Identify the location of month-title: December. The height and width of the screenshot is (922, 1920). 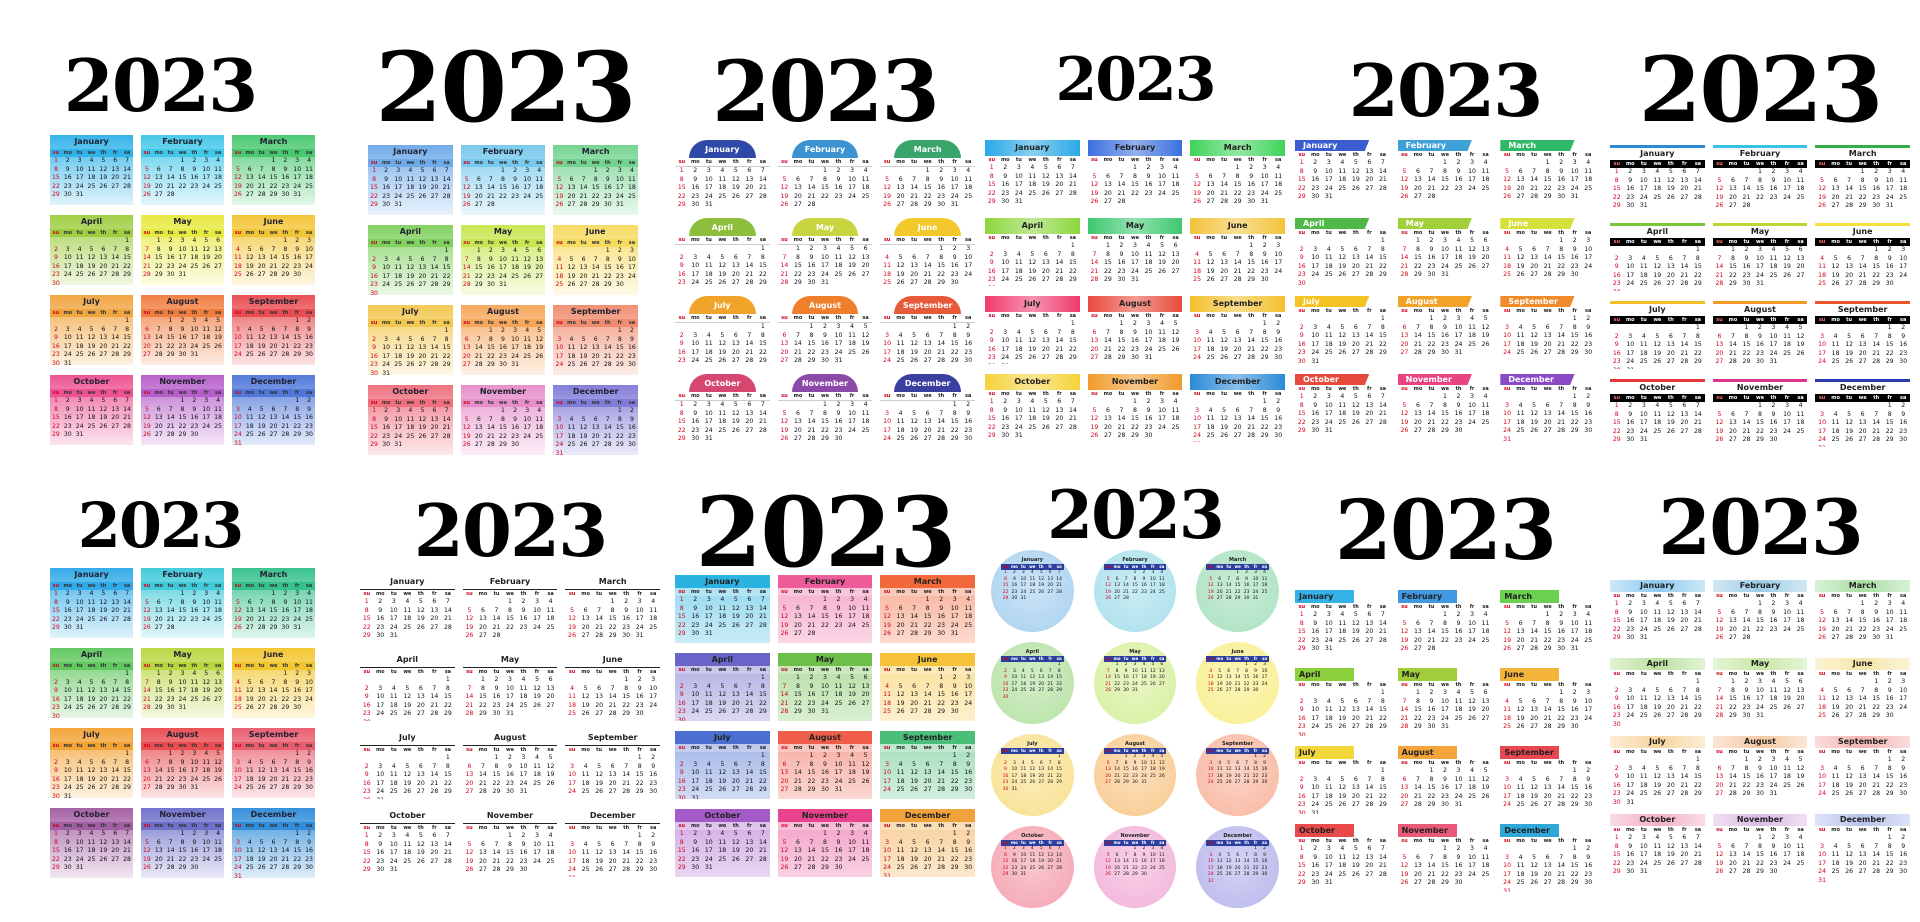
(595, 391).